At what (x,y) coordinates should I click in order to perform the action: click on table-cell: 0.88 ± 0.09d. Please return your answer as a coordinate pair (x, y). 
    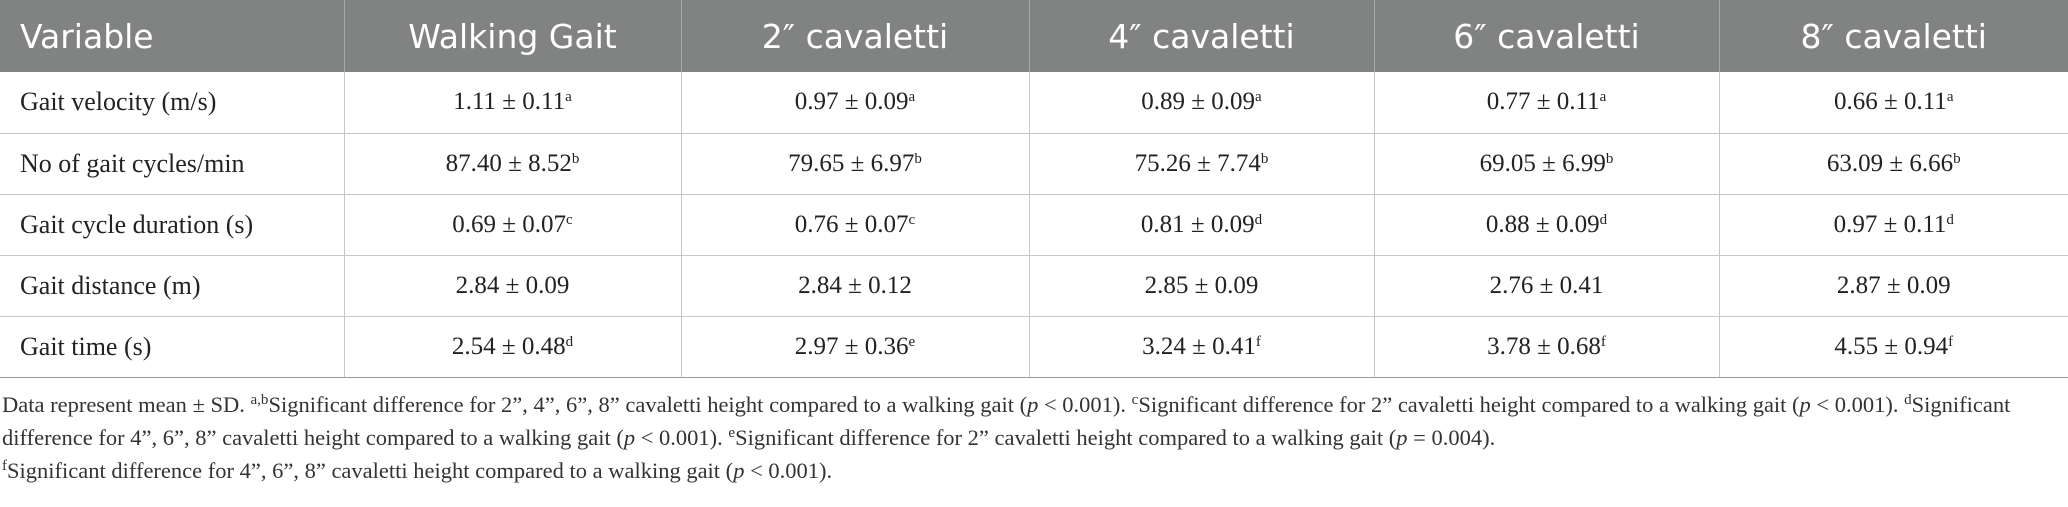
    Looking at the image, I should click on (1546, 225).